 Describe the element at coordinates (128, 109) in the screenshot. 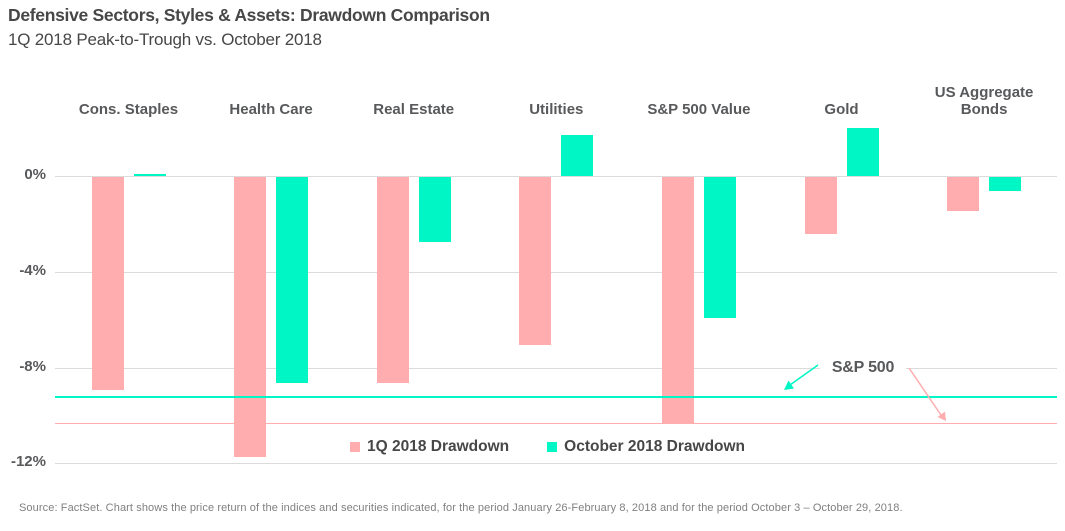

I see `category-label-cons-staples: Cons. Staples` at that location.